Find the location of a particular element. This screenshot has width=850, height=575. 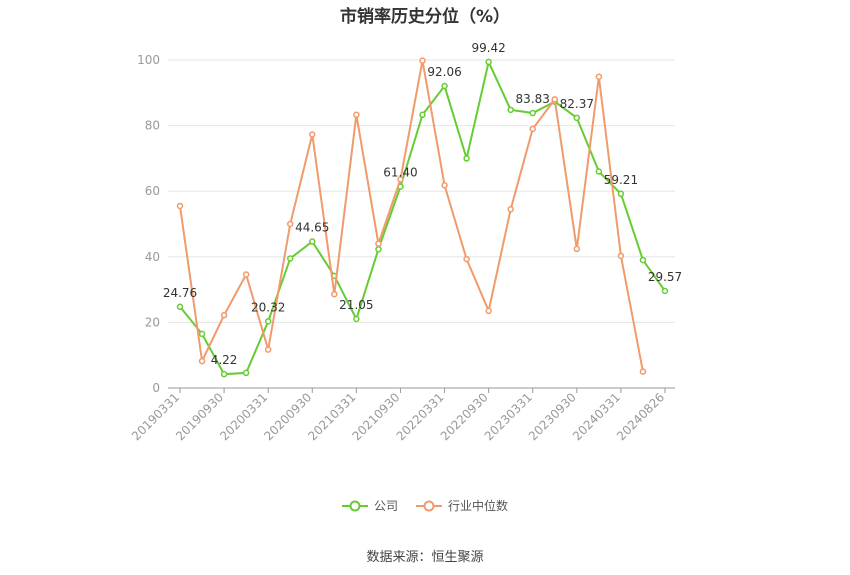

chart-title: 市销率历史分位（%） is located at coordinates (425, 17).